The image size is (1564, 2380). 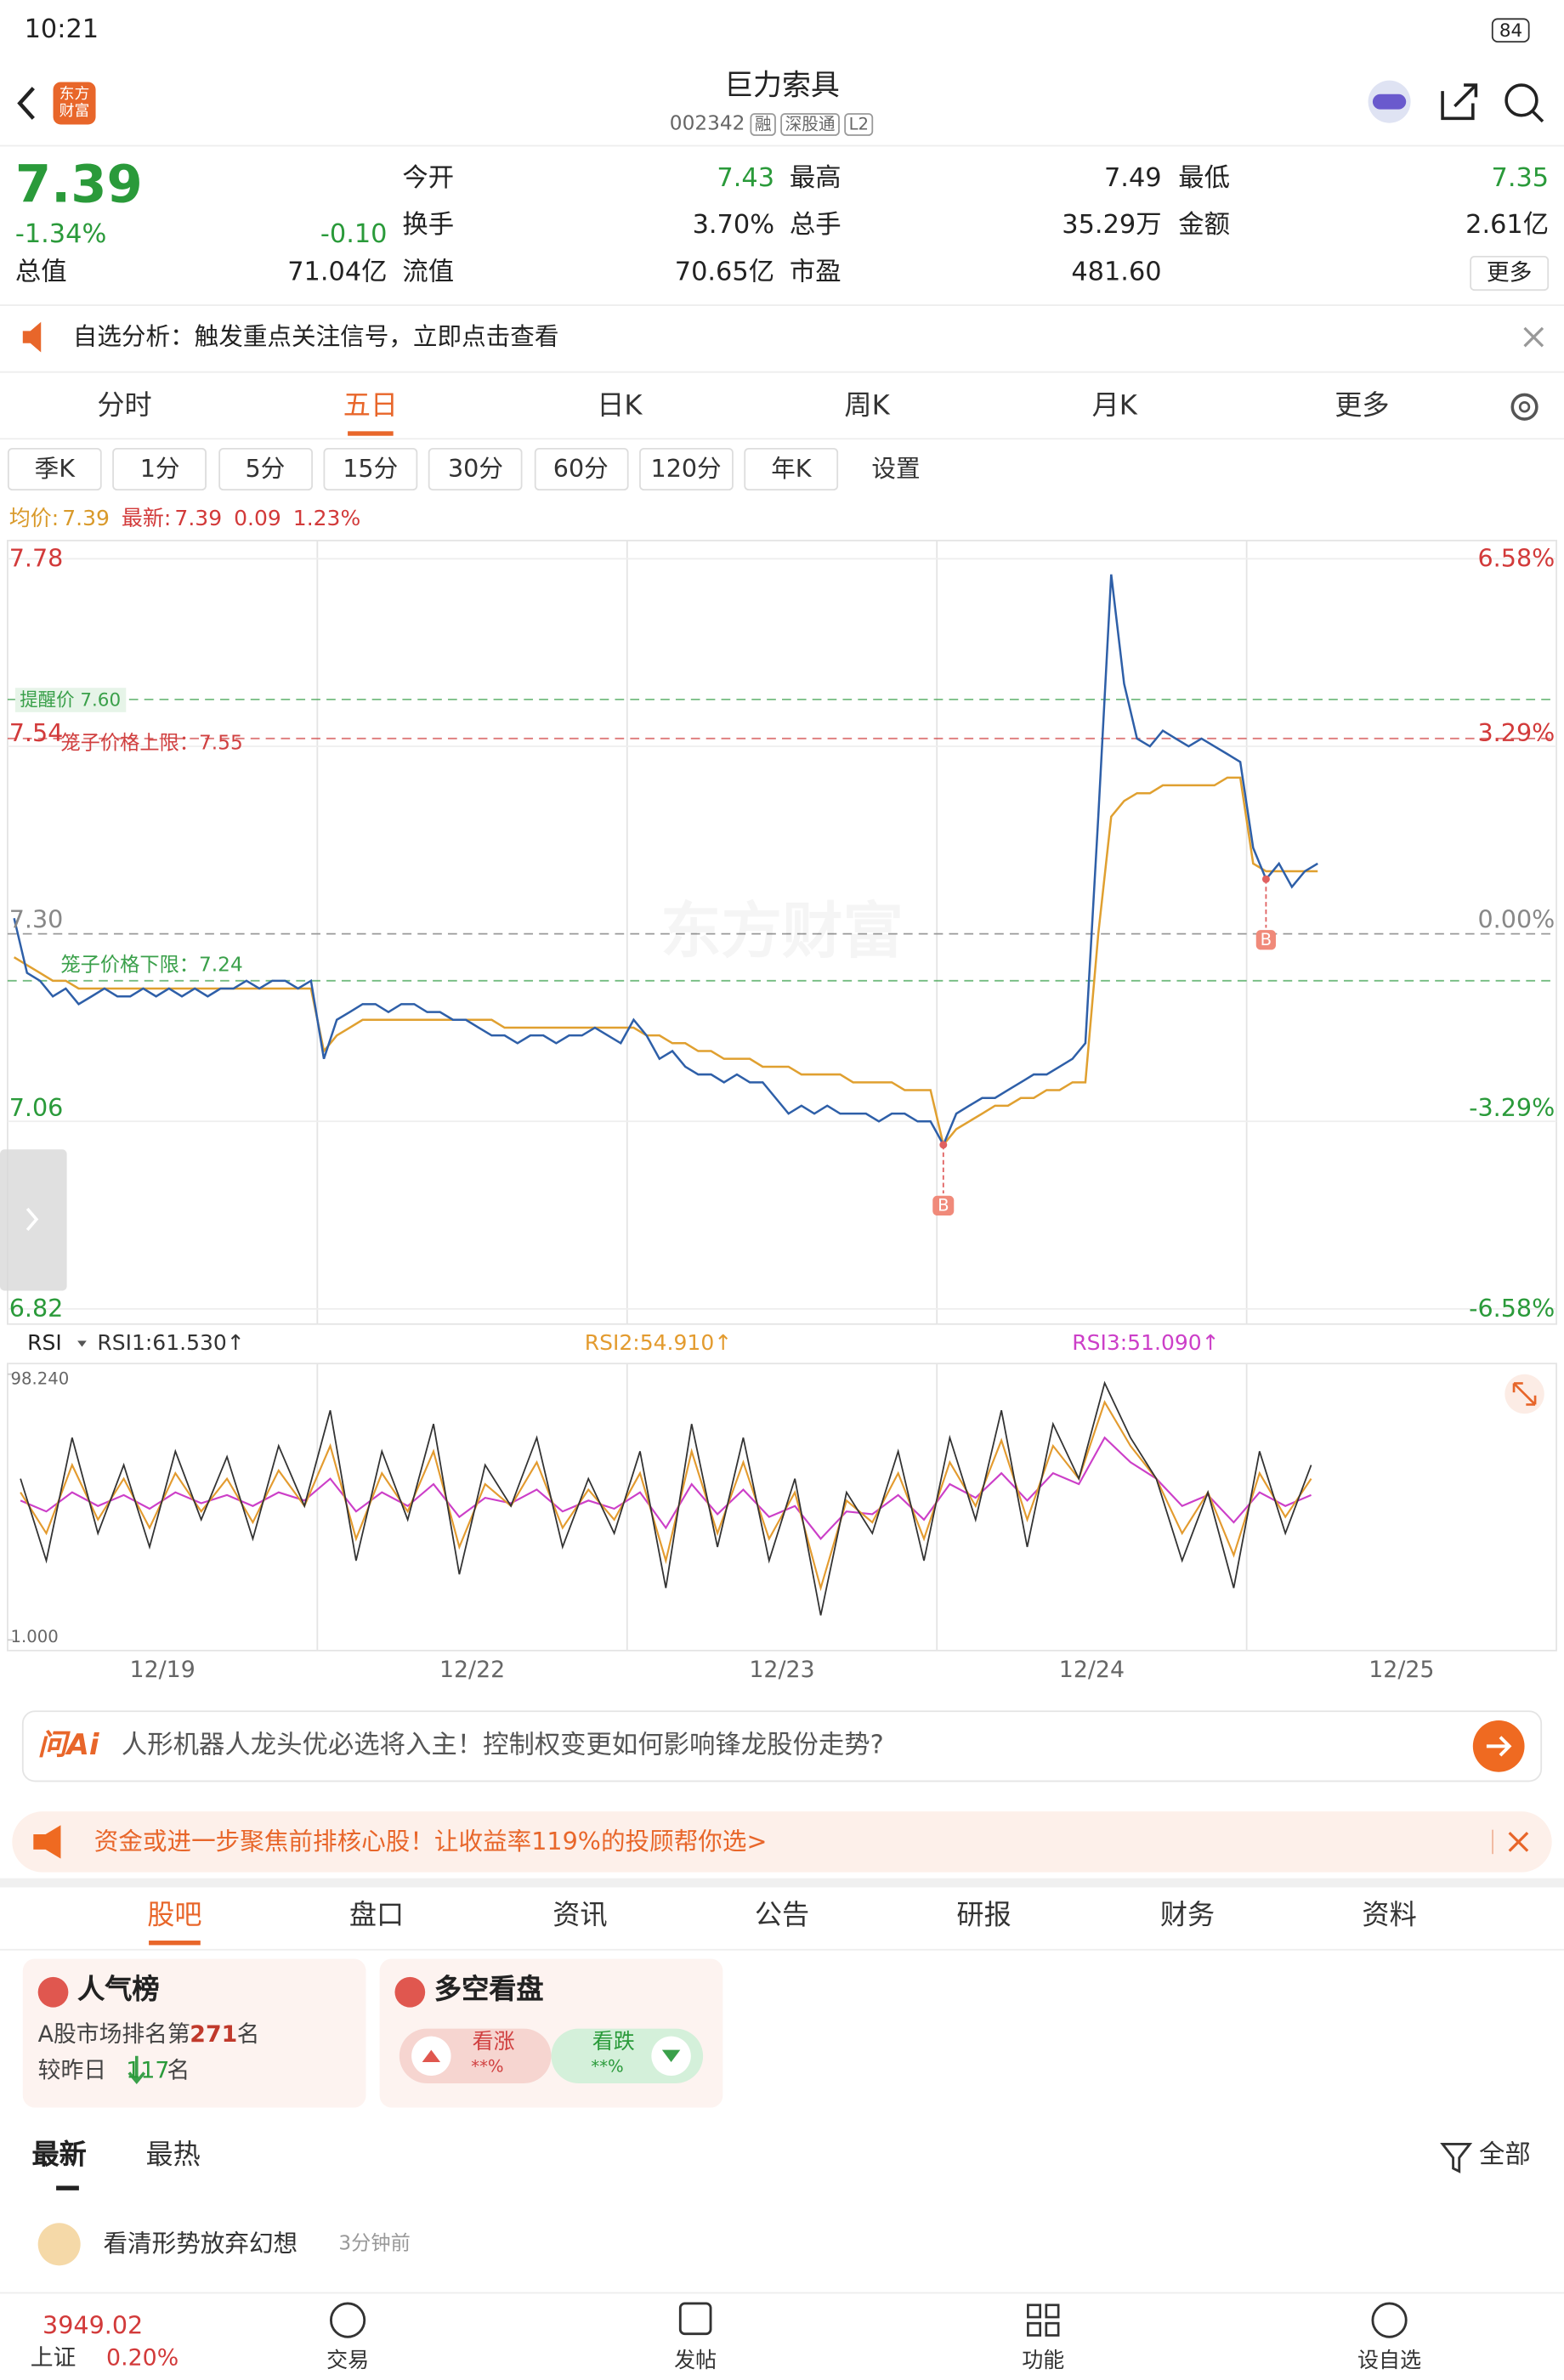 What do you see at coordinates (214, 2034) in the screenshot?
I see `card-text: 271` at bounding box center [214, 2034].